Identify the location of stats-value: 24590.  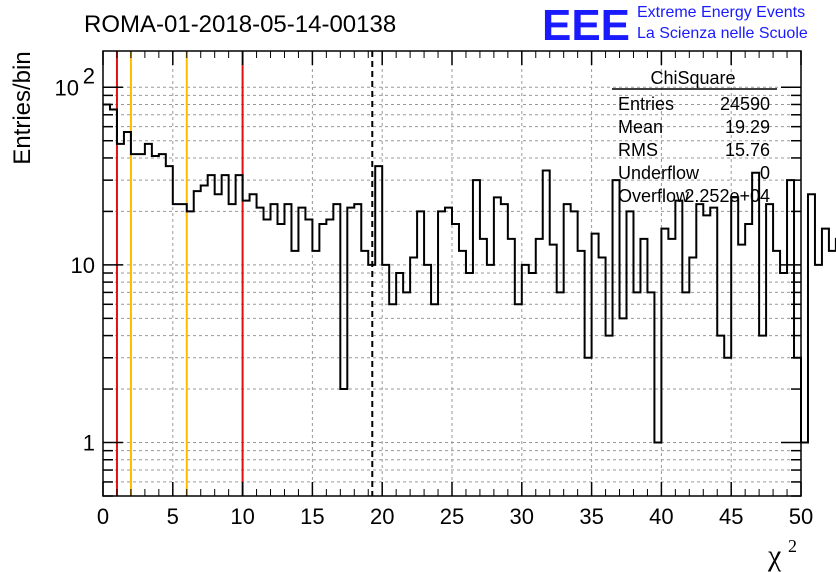
(745, 104).